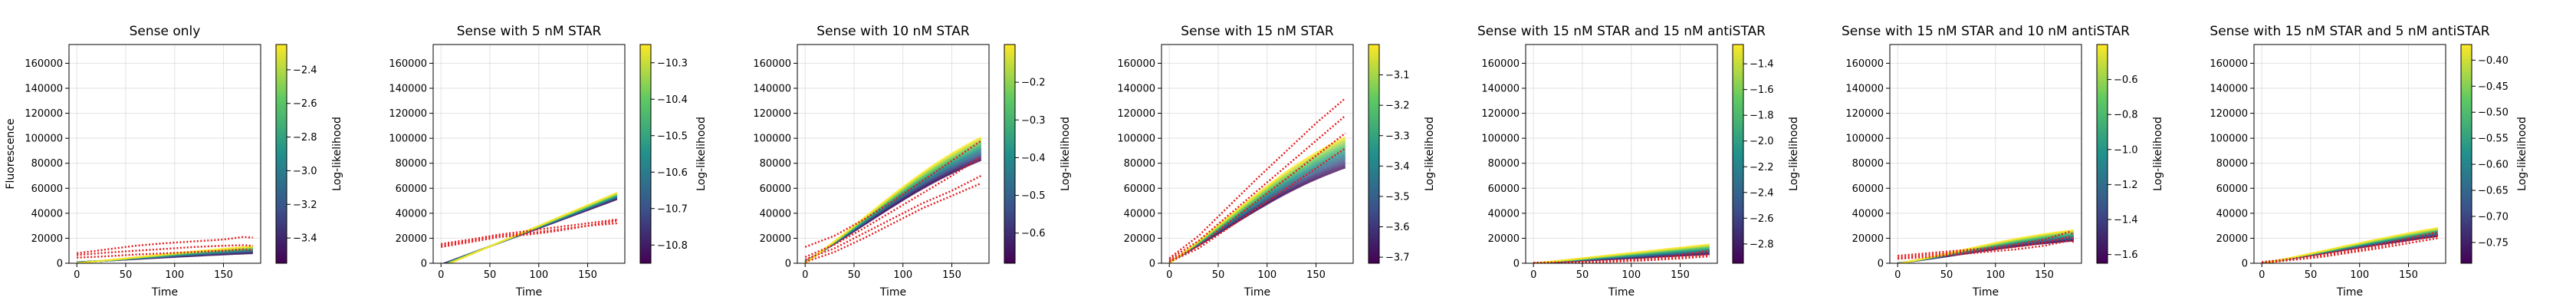  I want to click on colorbar-tick-label-4: −0.60, so click(2493, 165).